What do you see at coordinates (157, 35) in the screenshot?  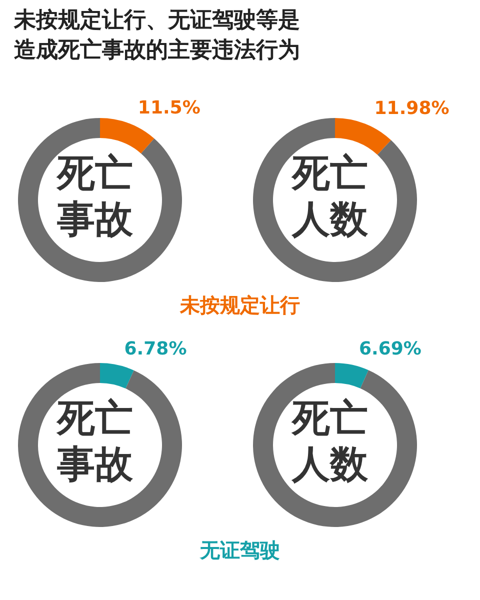 I see `text: 未按规定让行、无证驾驶等是造成死亡事故的主要违法行为` at bounding box center [157, 35].